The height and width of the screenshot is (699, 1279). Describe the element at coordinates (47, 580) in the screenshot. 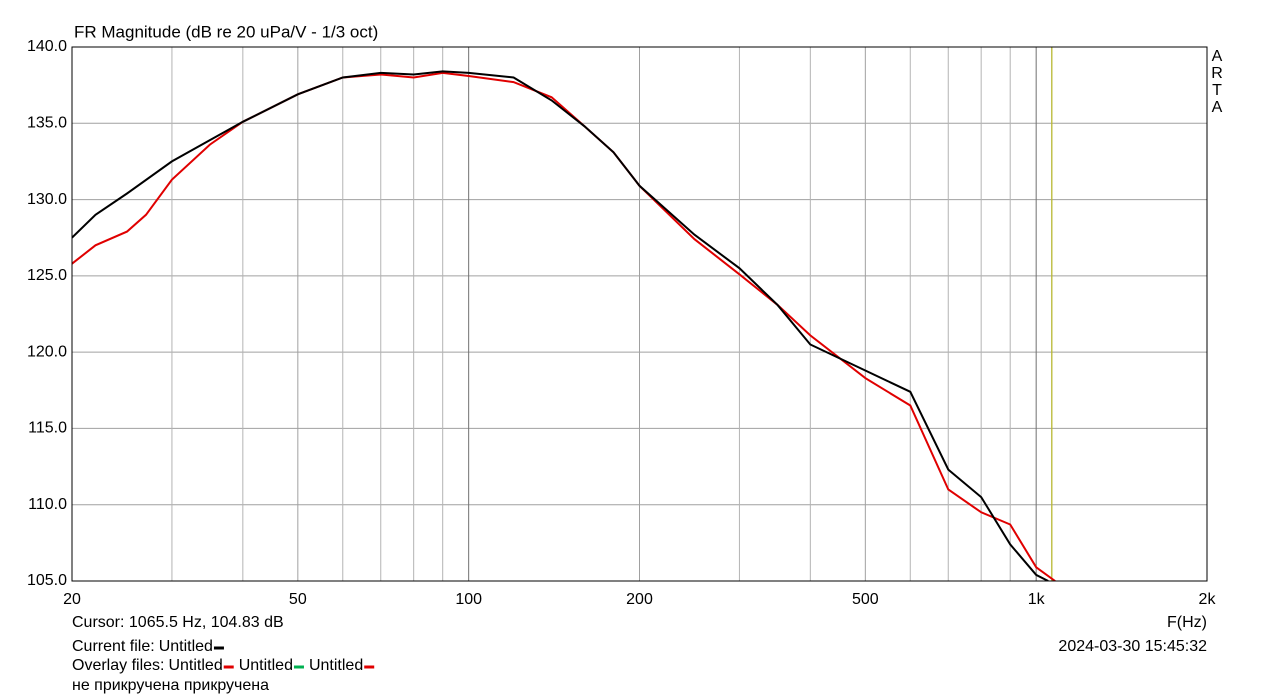

I see `y-tick-label: 105.0` at that location.